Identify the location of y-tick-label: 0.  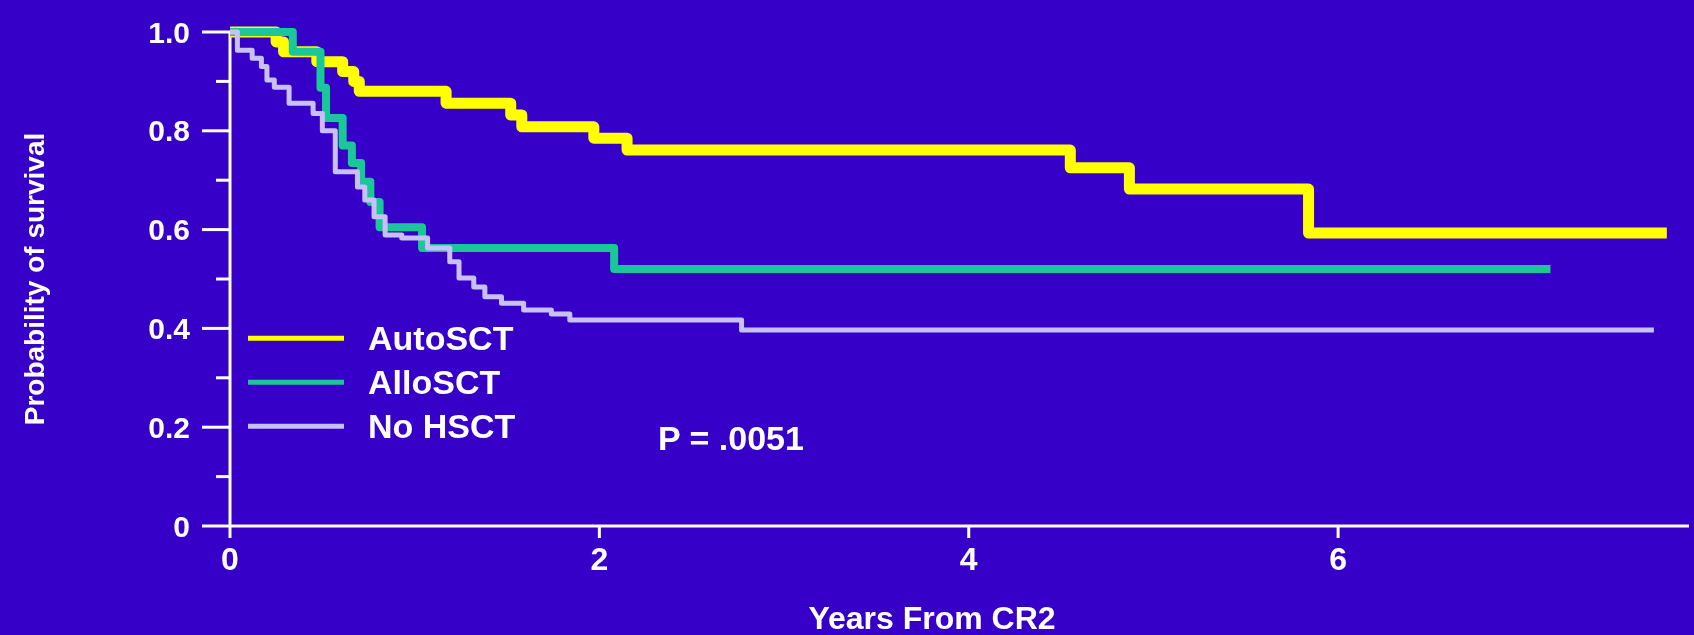
(181, 526).